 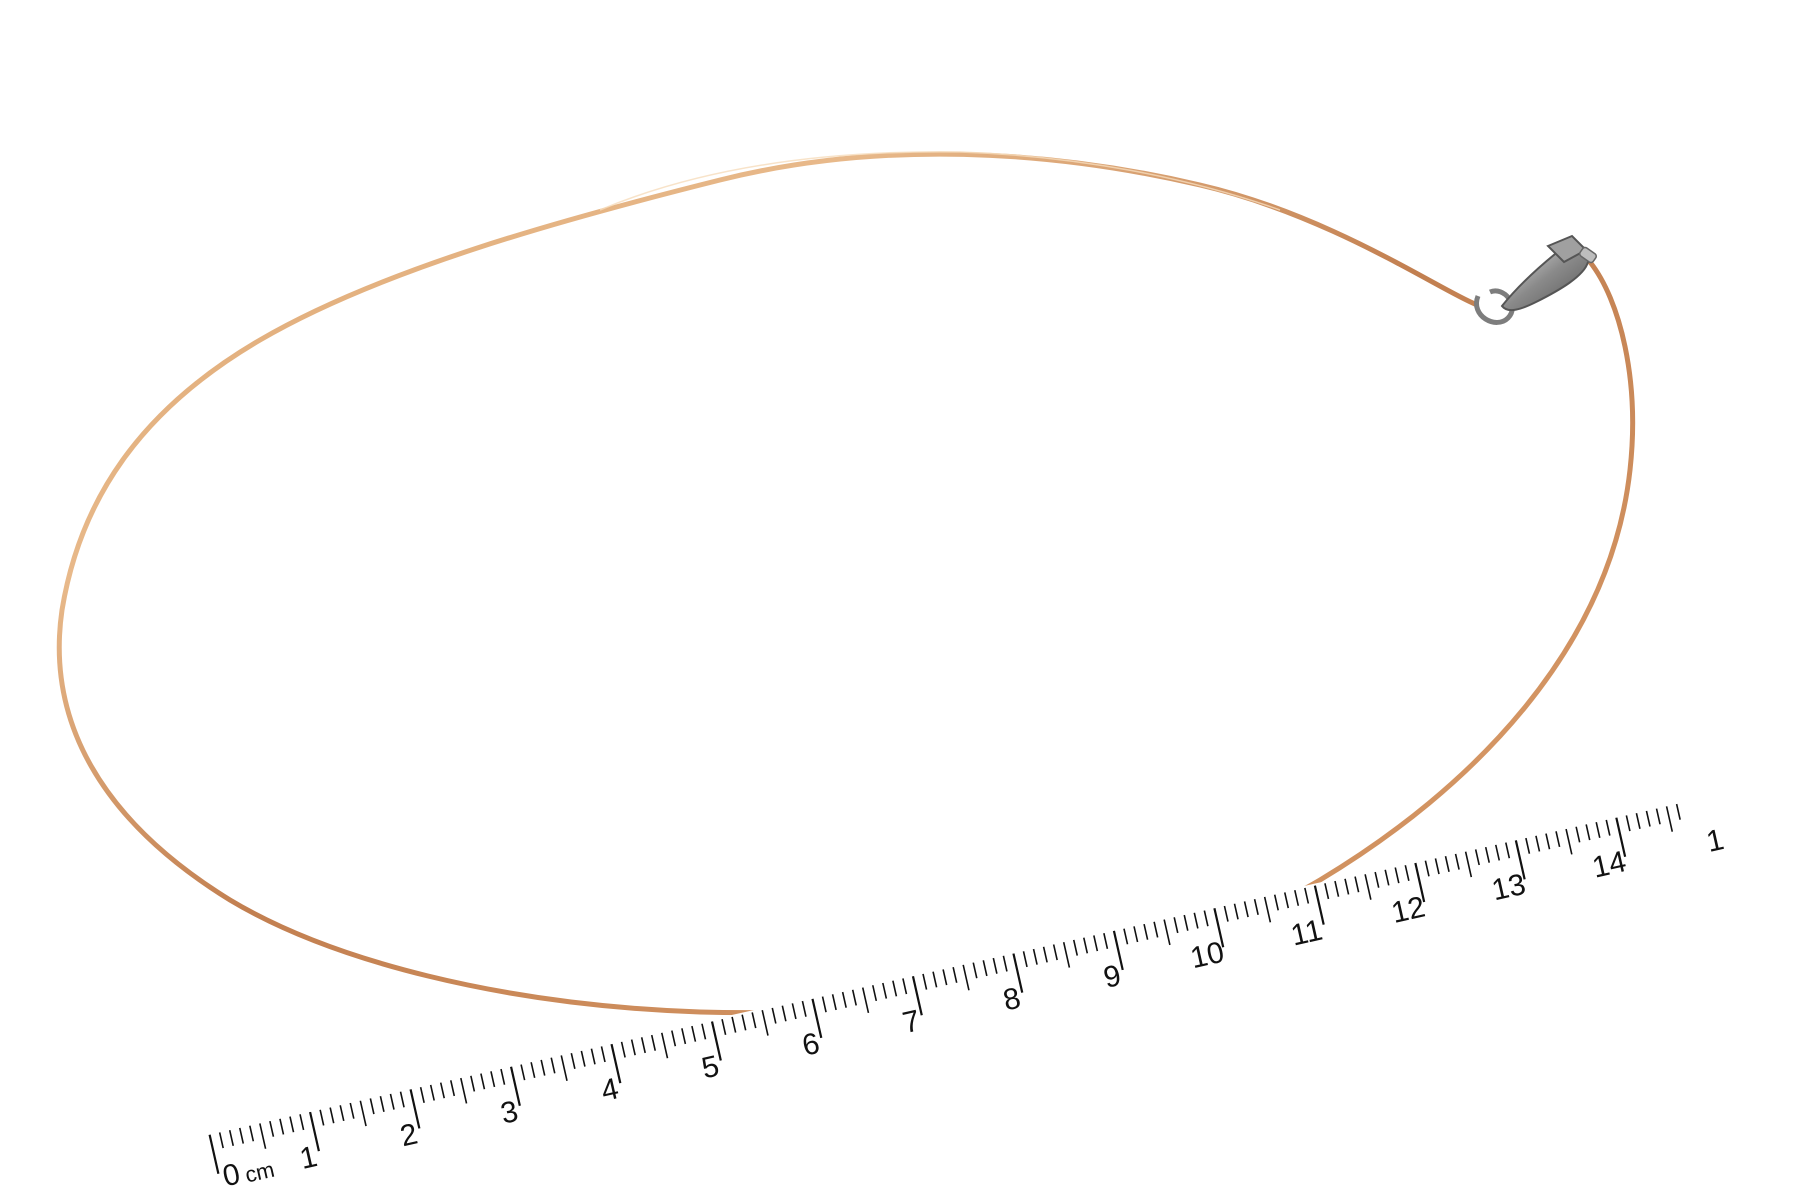 What do you see at coordinates (232, 1175) in the screenshot?
I see `ruler-number: 0` at bounding box center [232, 1175].